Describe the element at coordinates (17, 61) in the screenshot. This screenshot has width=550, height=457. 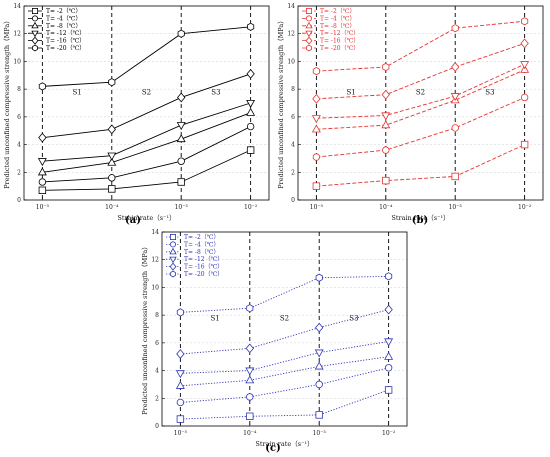
I see `y-tick-label: 10` at that location.